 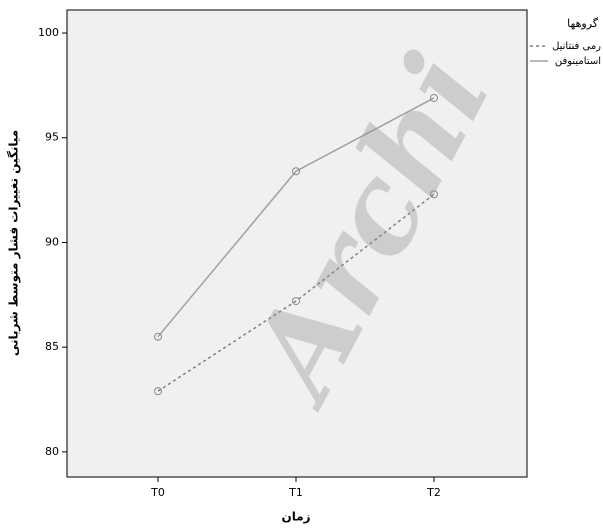 What do you see at coordinates (52, 451) in the screenshot?
I see `y-tick-label: 80` at bounding box center [52, 451].